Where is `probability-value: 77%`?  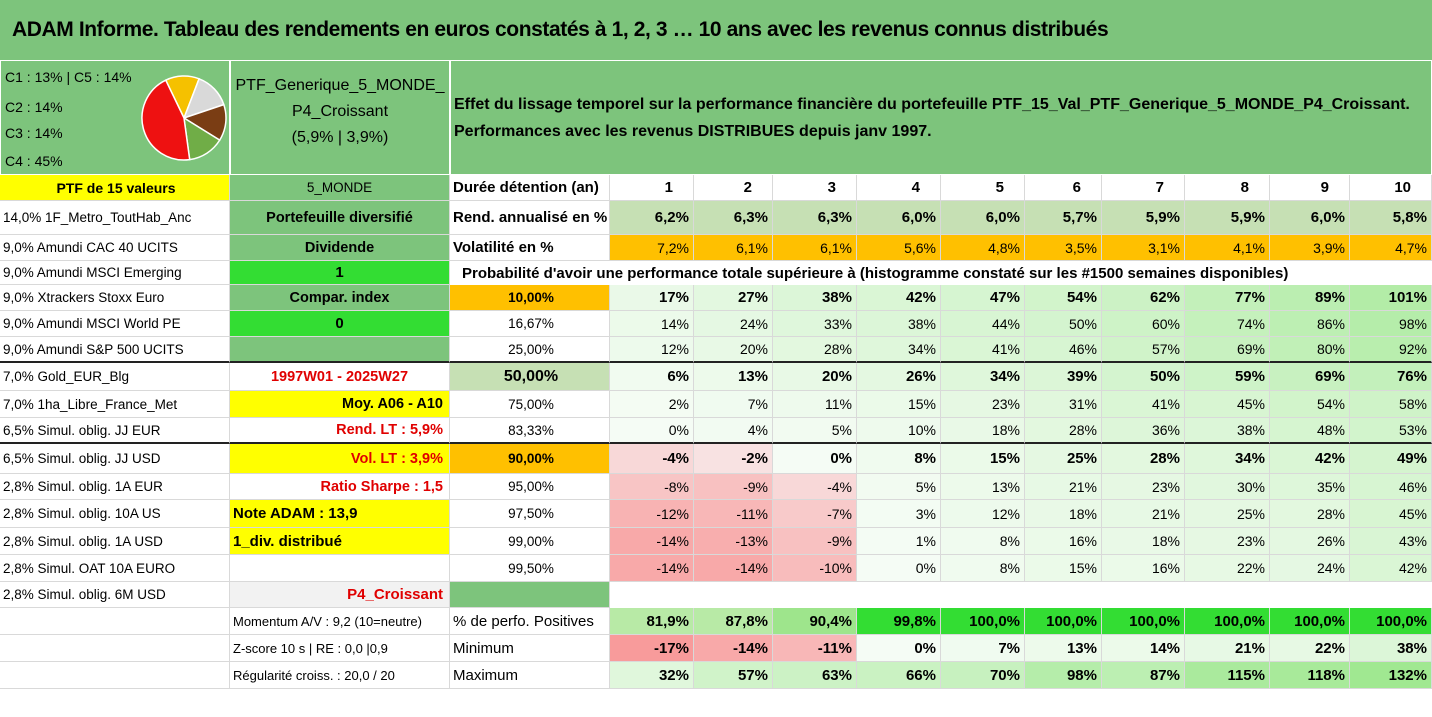
probability-value: 77% is located at coordinates (1227, 298).